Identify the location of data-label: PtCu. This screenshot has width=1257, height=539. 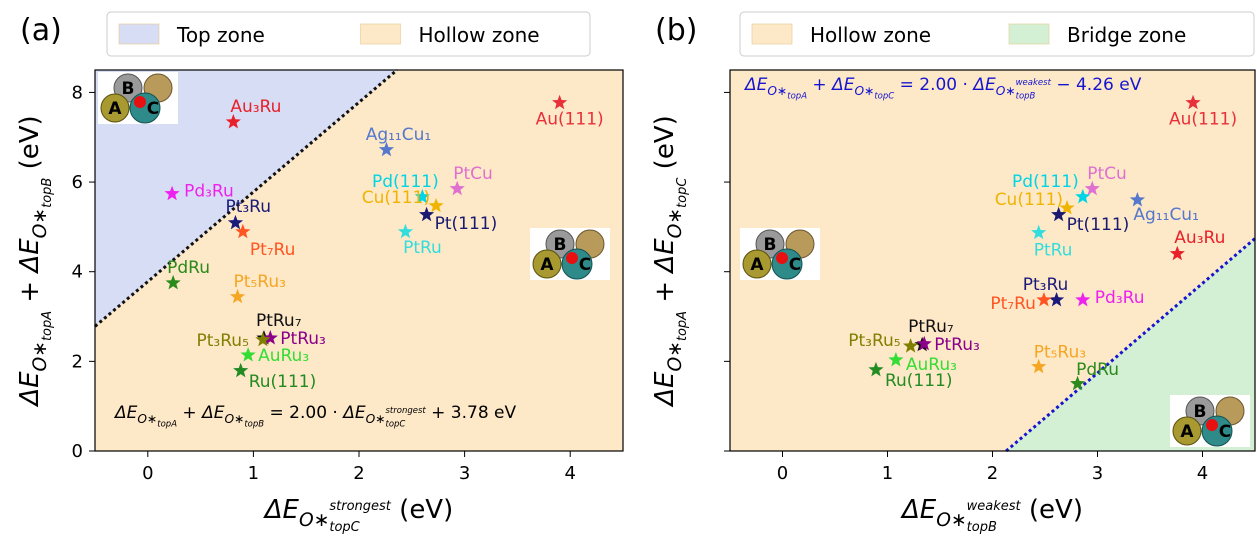
(1107, 174).